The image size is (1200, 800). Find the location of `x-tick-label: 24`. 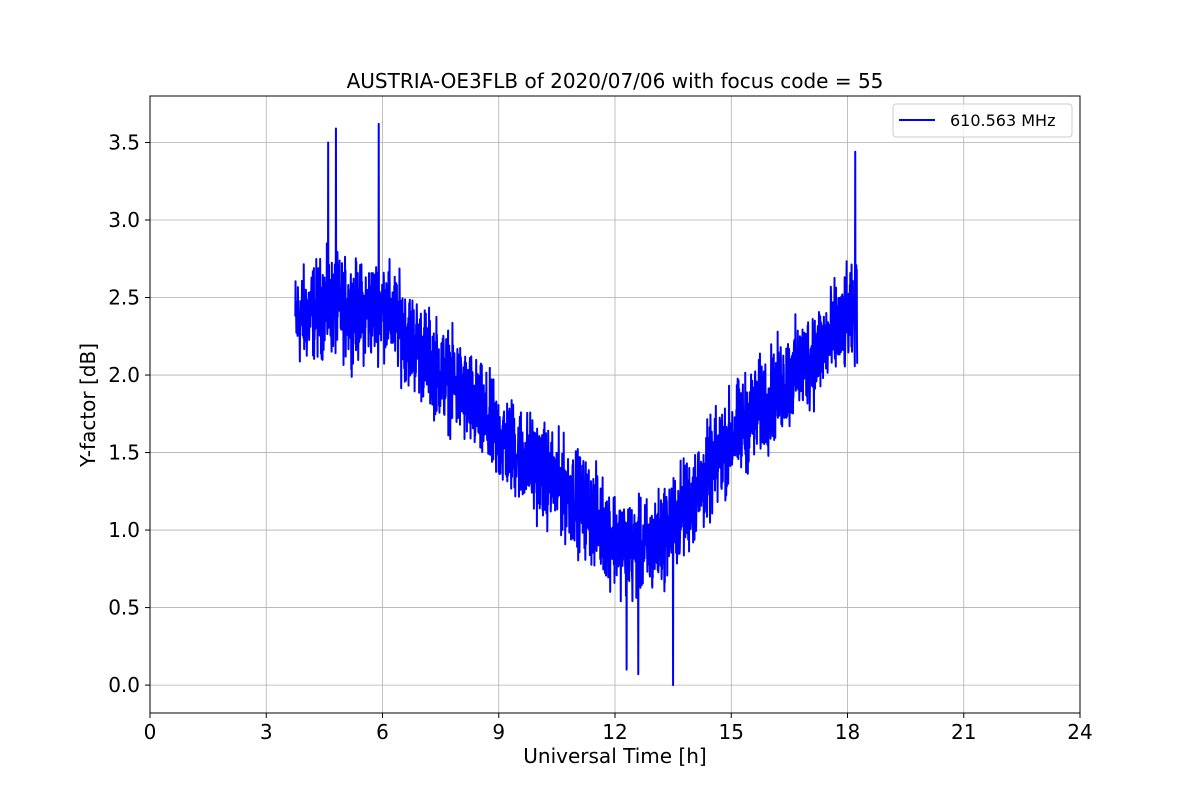

x-tick-label: 24 is located at coordinates (1079, 732).